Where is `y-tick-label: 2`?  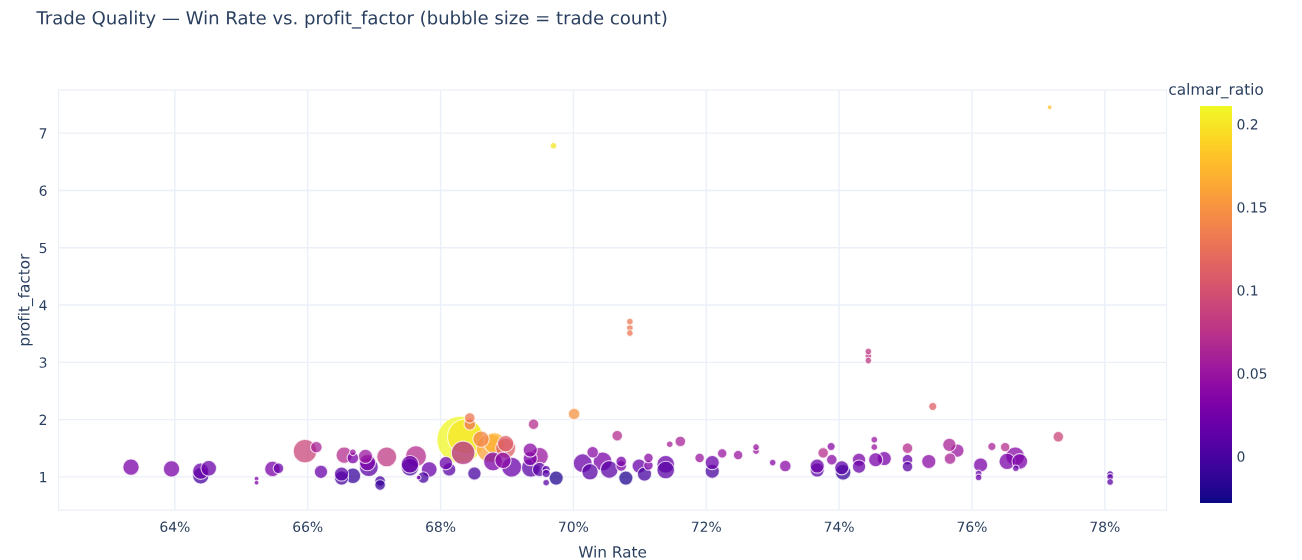
y-tick-label: 2 is located at coordinates (43, 419).